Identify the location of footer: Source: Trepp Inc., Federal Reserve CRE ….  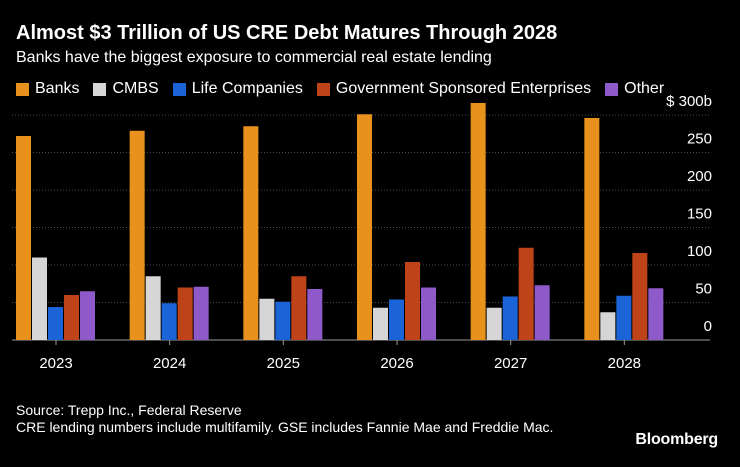
(301, 419).